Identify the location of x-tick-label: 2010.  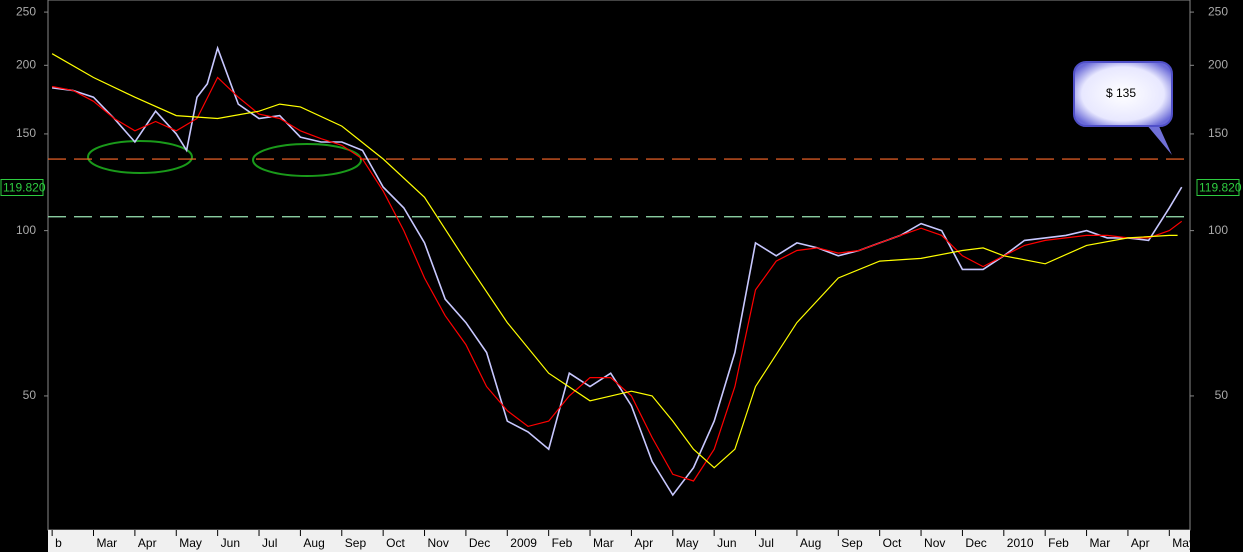
(1020, 543).